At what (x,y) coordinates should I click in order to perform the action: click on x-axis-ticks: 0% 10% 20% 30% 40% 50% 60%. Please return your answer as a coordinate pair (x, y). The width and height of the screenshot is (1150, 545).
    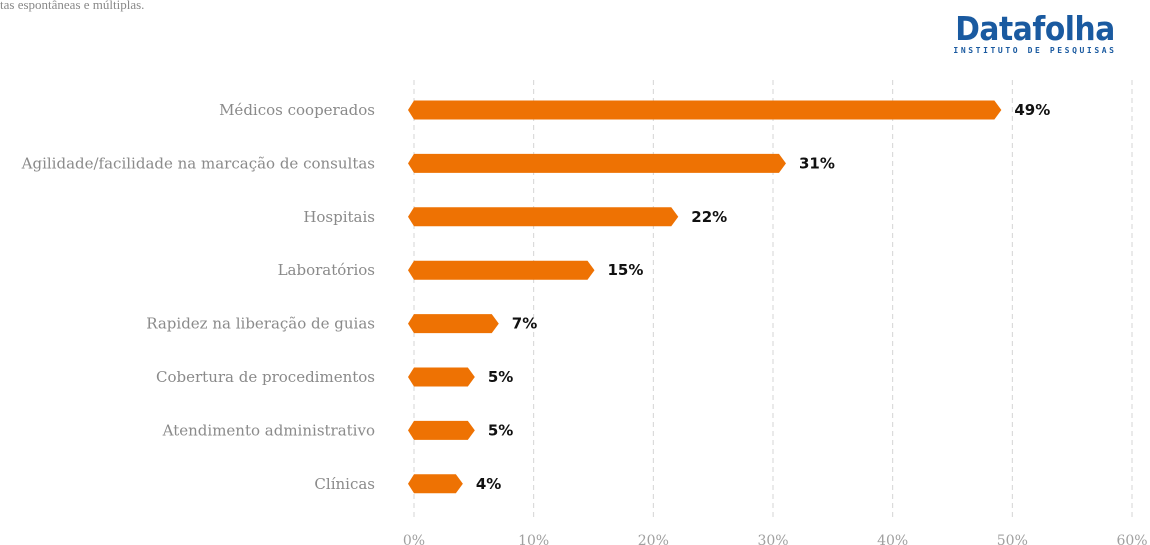
    Looking at the image, I should click on (775, 539).